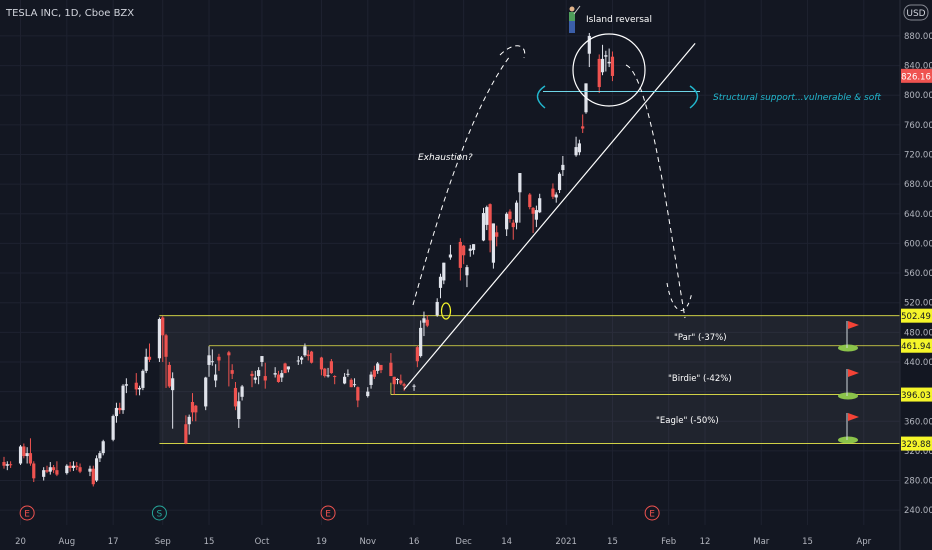 The image size is (932, 550). What do you see at coordinates (916, 75) in the screenshot?
I see `price-label-box` at bounding box center [916, 75].